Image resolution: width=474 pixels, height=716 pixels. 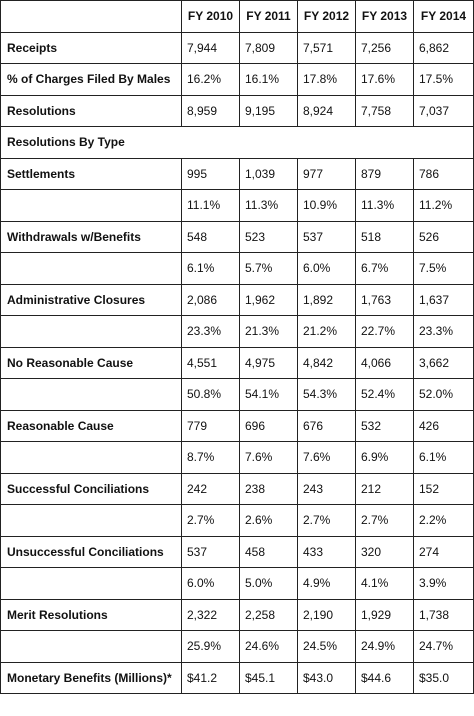 What do you see at coordinates (326, 394) in the screenshot?
I see `value-cell: 54.3%` at bounding box center [326, 394].